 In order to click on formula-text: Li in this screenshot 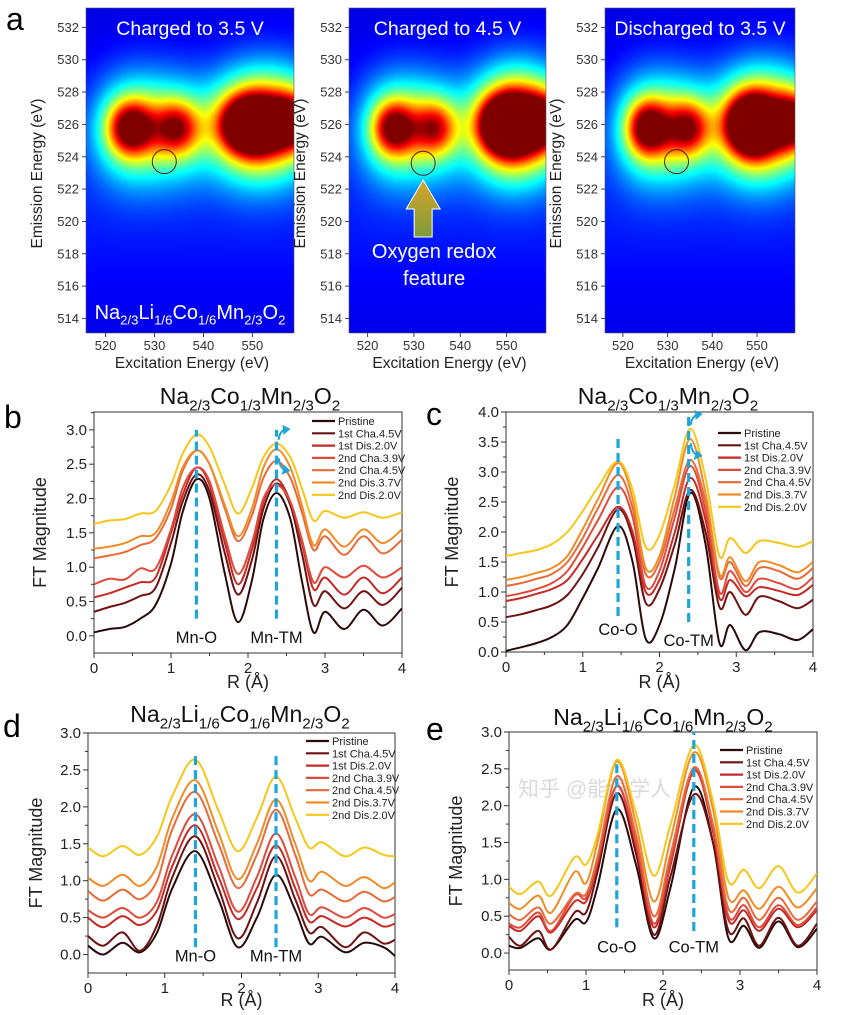, I will do `click(613, 717)`.